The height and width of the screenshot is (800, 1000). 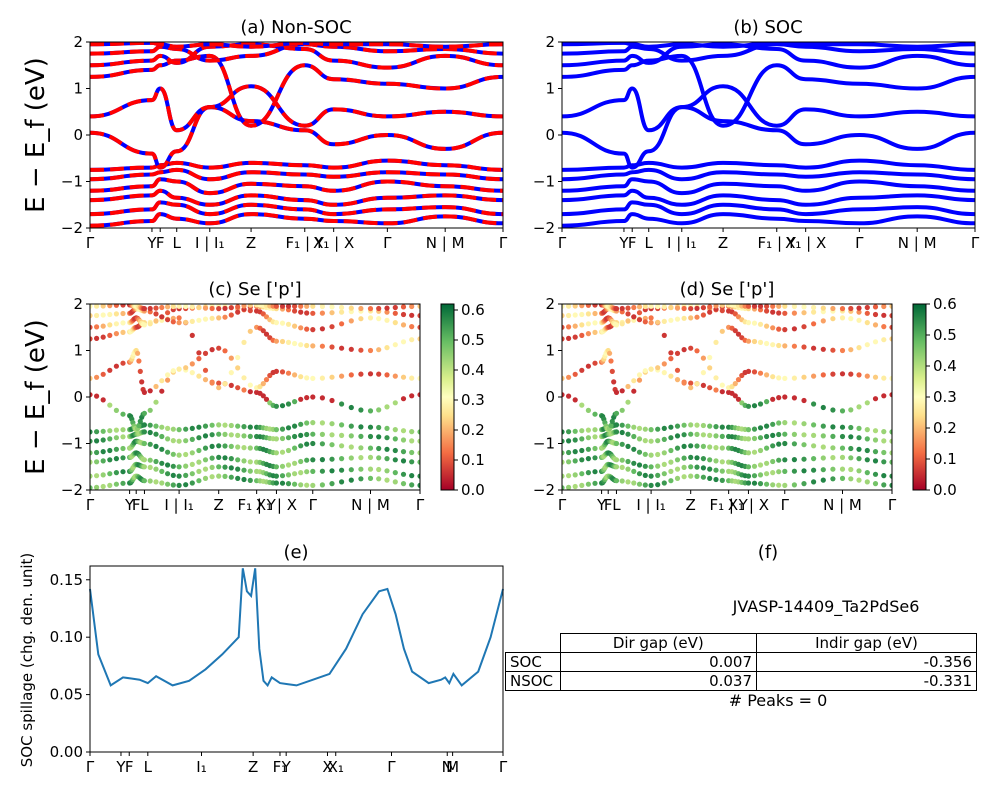 What do you see at coordinates (452, 767) in the screenshot?
I see `panel-e-xtick-label: M` at bounding box center [452, 767].